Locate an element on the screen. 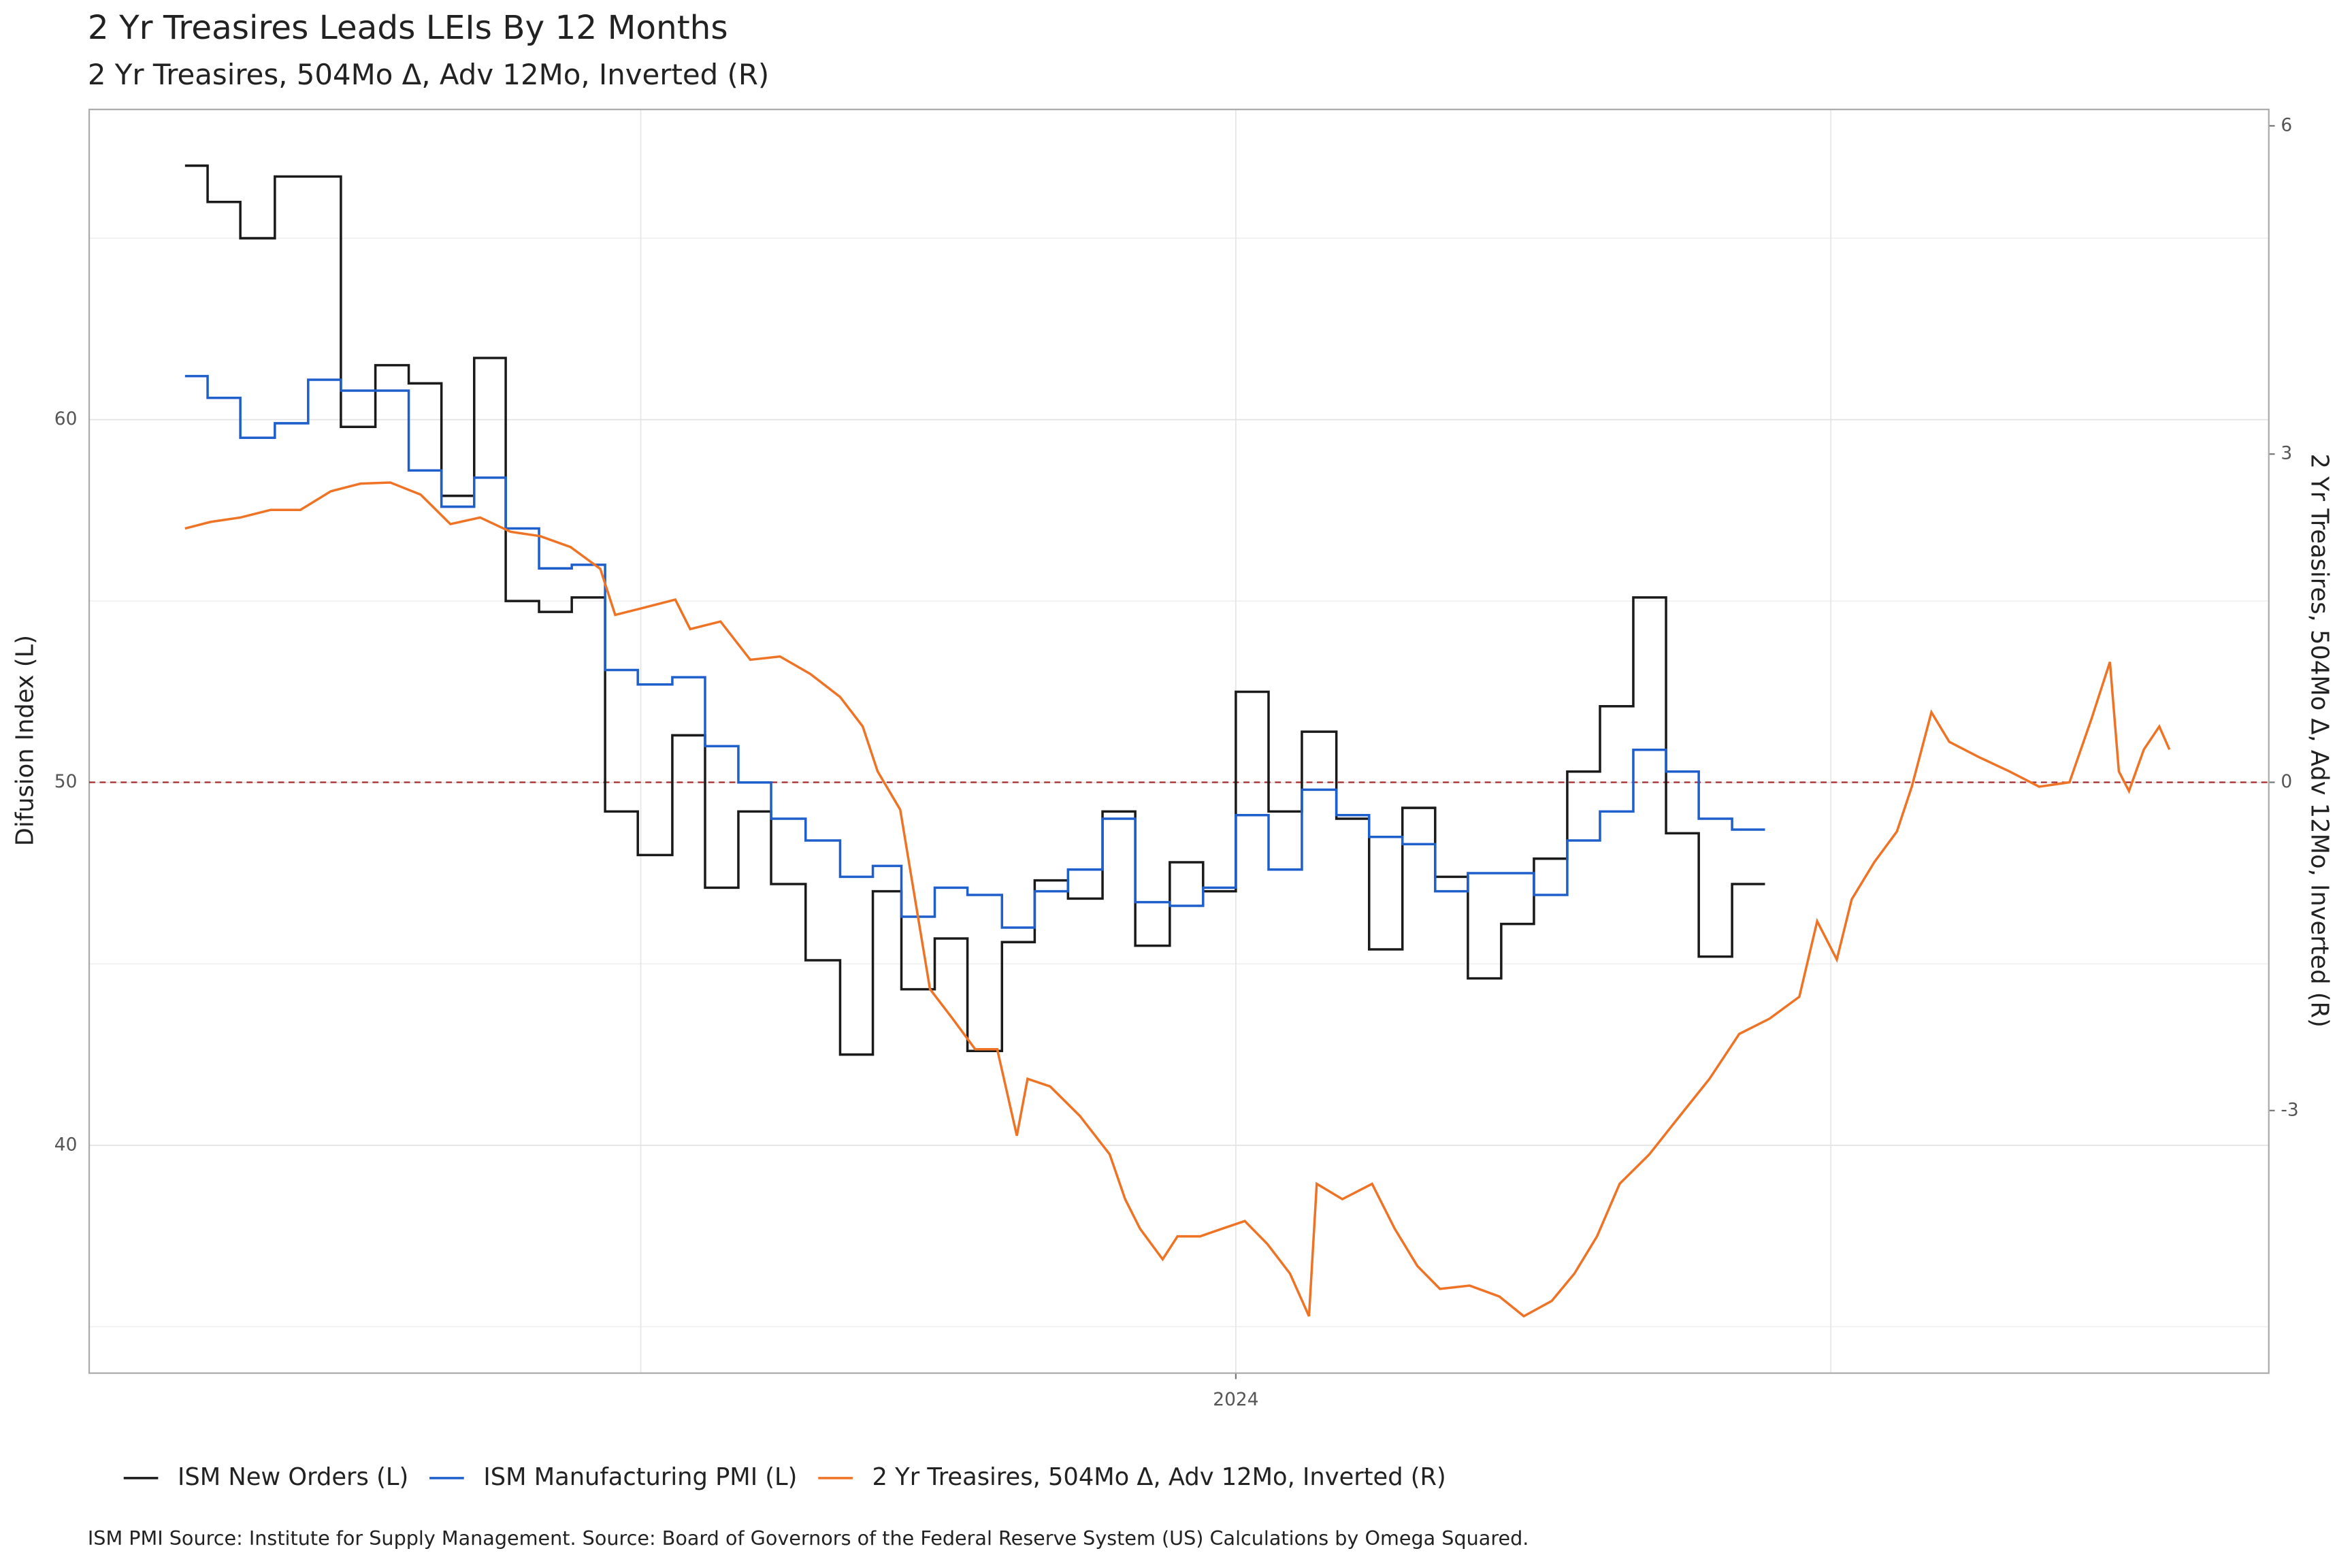 Image resolution: width=2352 pixels, height=1568 pixels. y2-tick-label: 6 is located at coordinates (2286, 125).